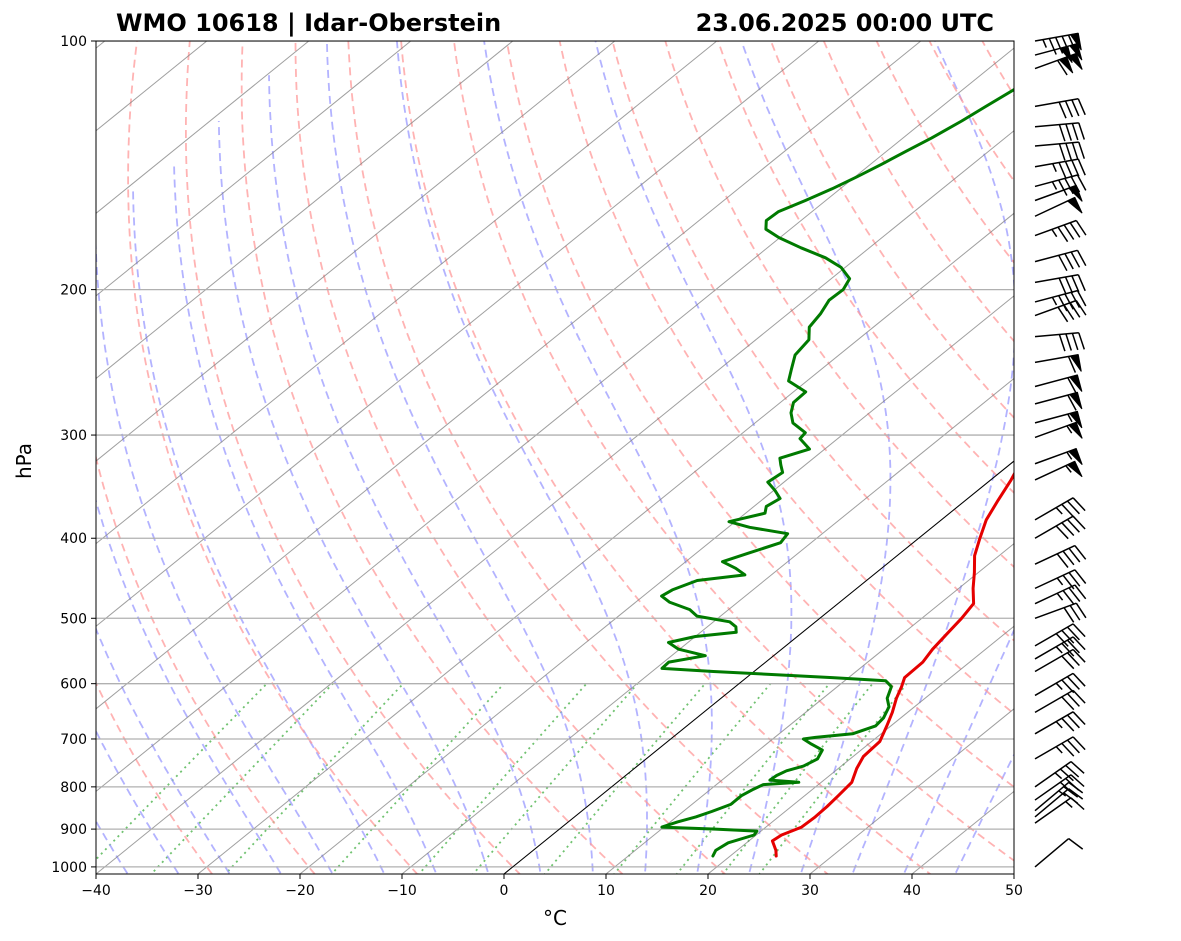 The width and height of the screenshot is (1181, 941). Describe the element at coordinates (300, 891) in the screenshot. I see `x-tick-label: −20` at that location.